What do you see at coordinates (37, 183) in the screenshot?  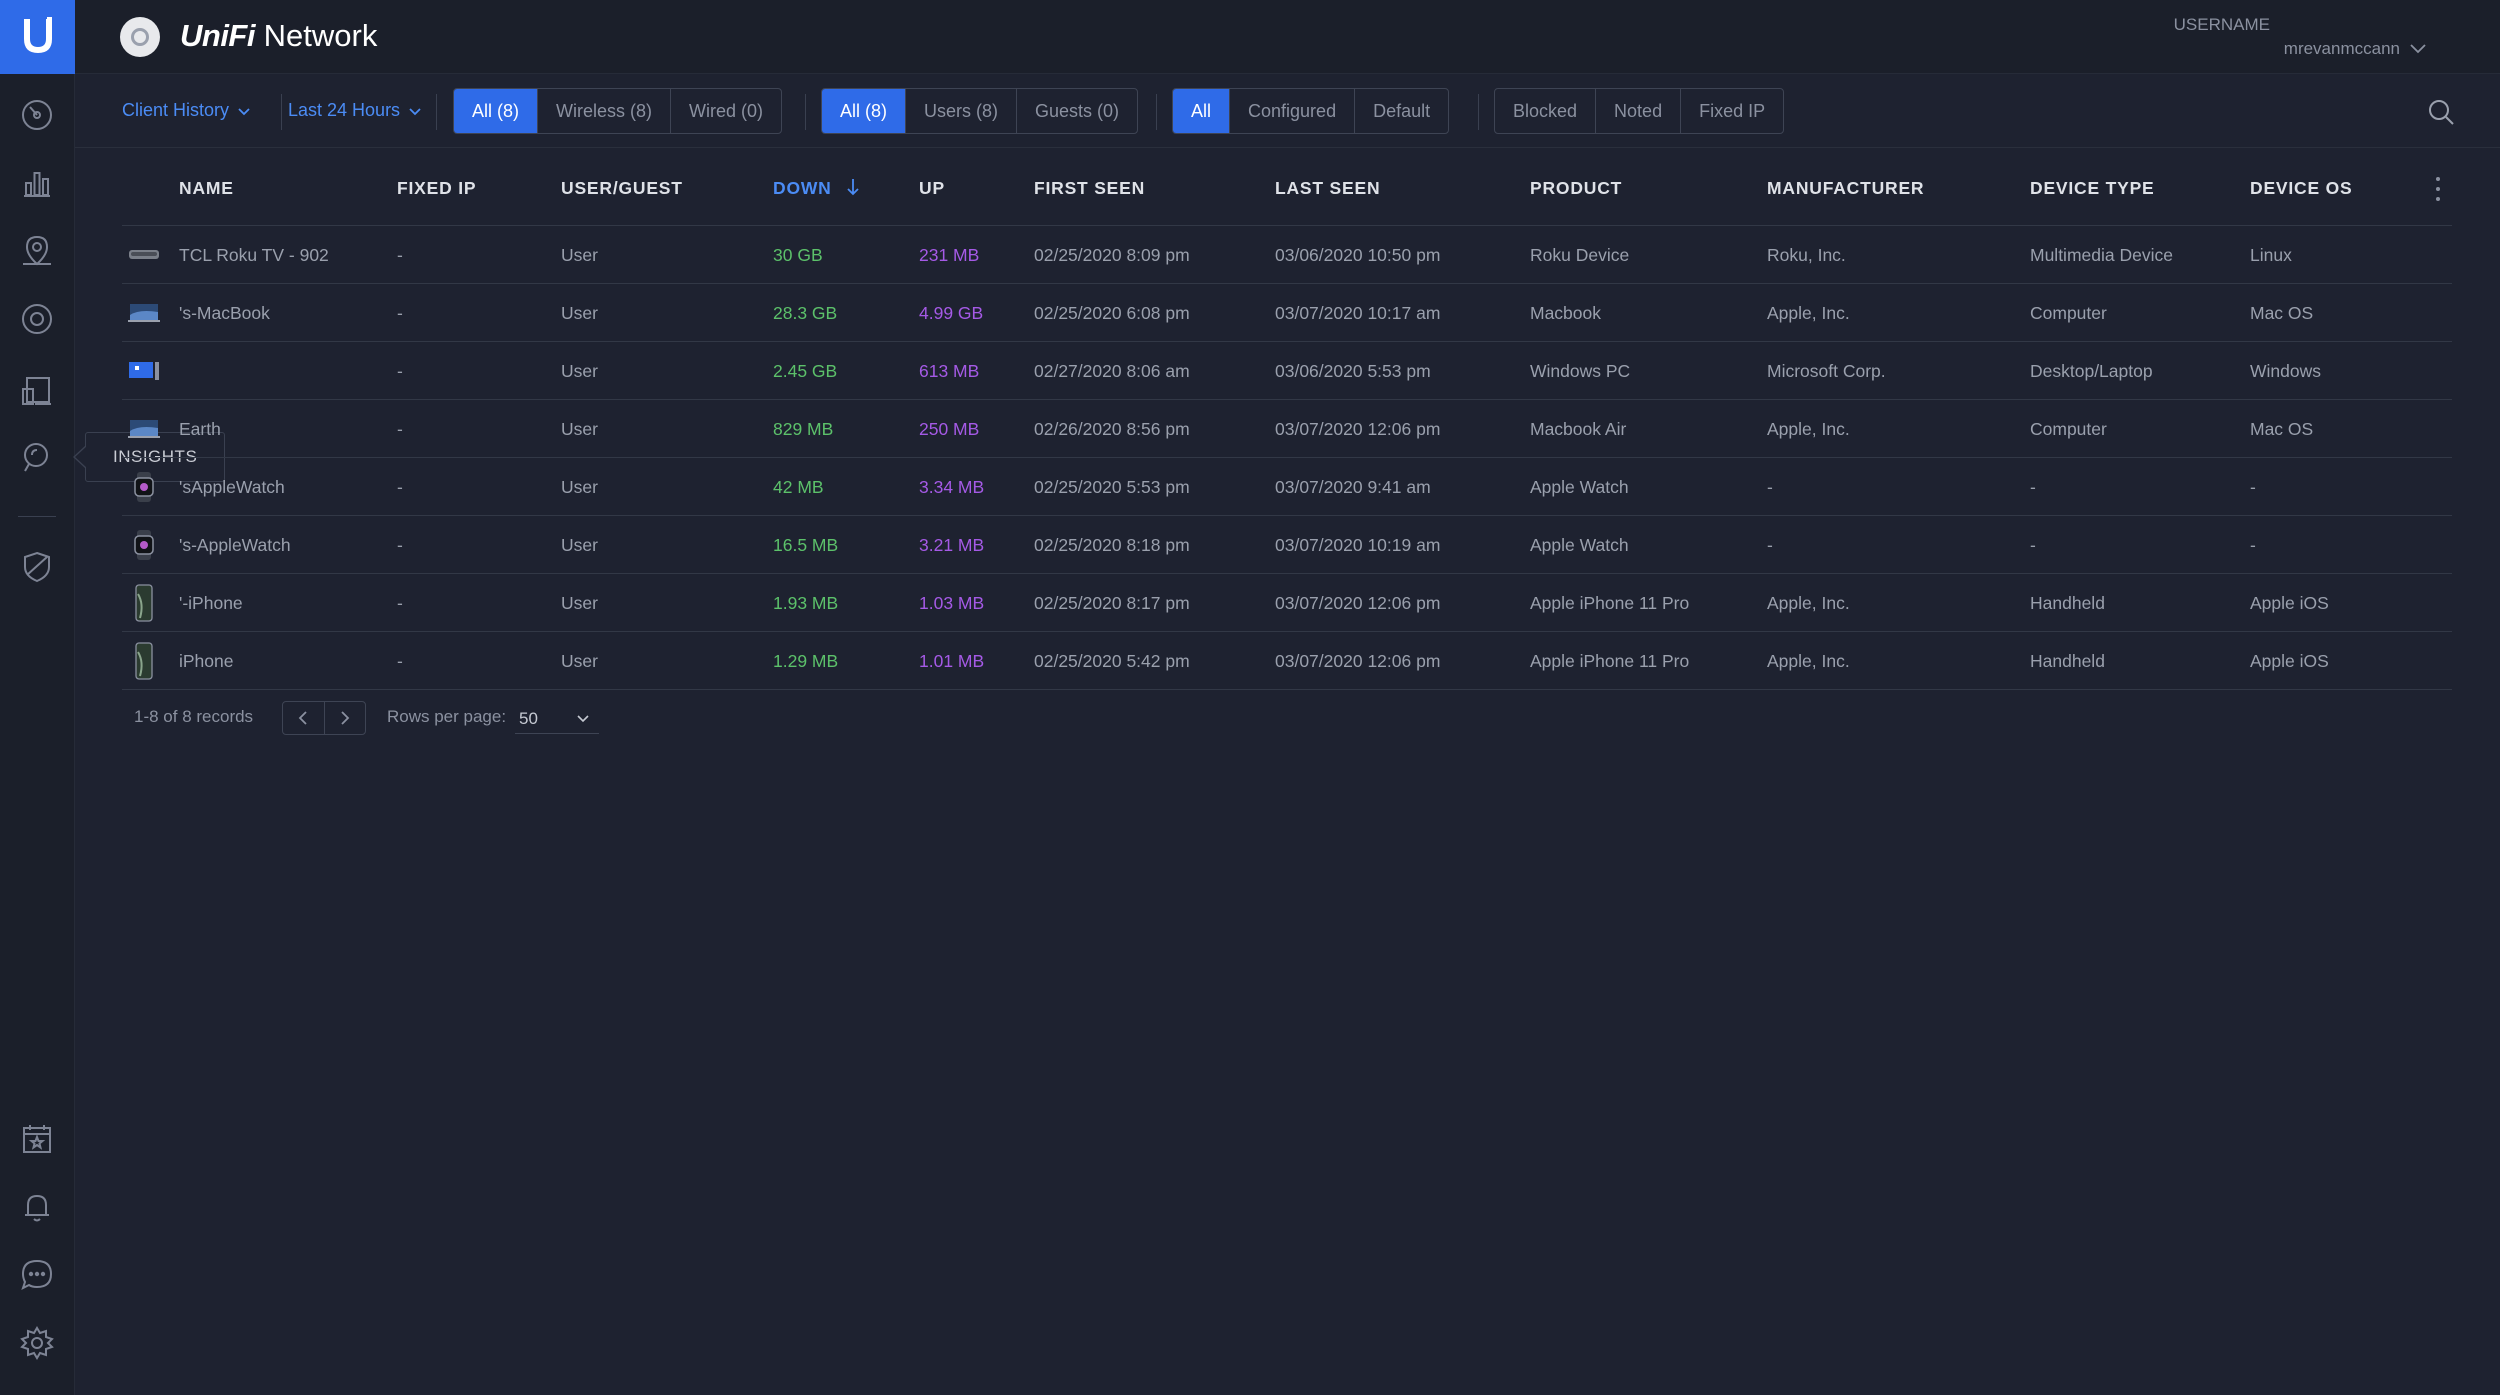 I see `statistics-icon` at bounding box center [37, 183].